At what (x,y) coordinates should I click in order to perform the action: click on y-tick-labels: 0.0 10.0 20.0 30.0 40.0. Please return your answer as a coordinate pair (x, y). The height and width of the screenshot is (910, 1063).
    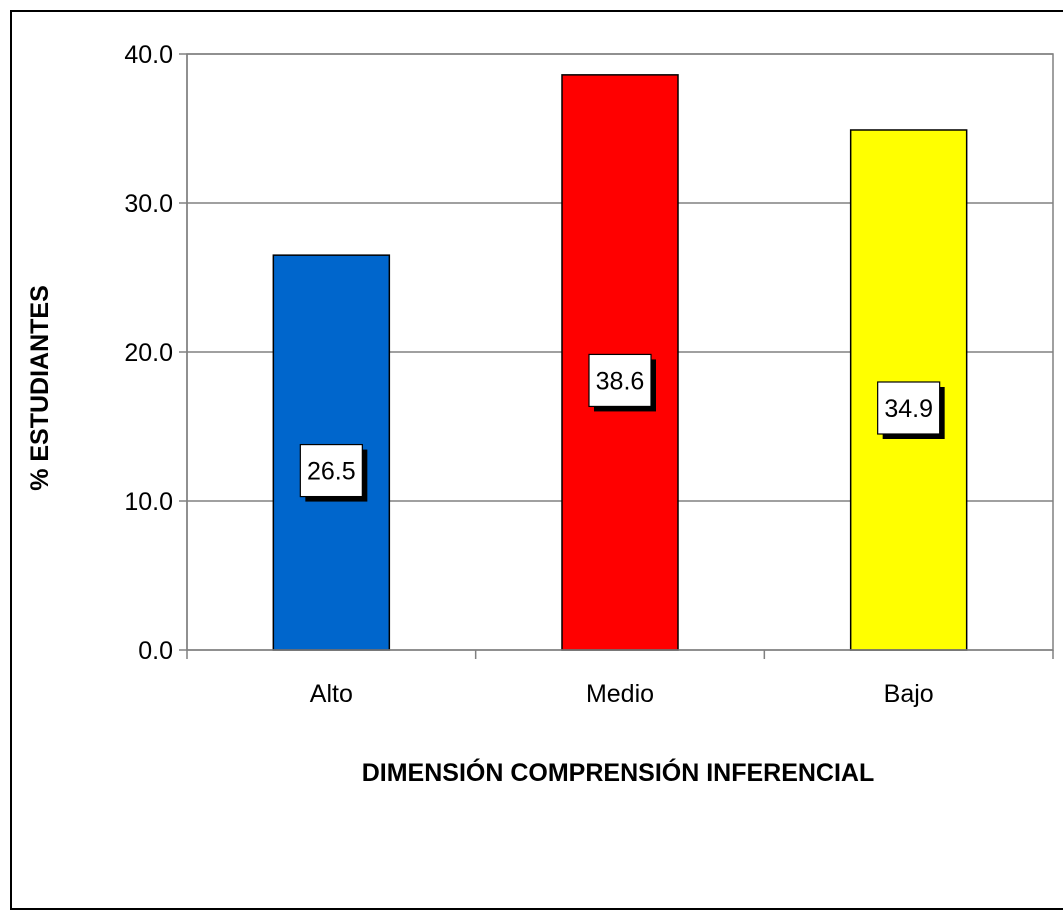
    Looking at the image, I should click on (148, 353).